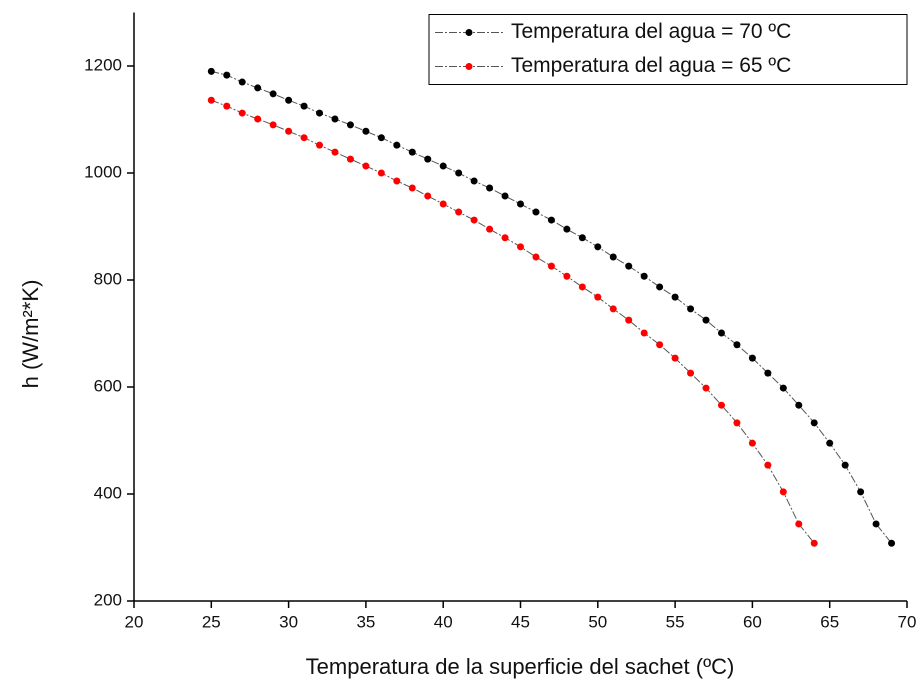  I want to click on y-tick-label: 1200, so click(103, 64).